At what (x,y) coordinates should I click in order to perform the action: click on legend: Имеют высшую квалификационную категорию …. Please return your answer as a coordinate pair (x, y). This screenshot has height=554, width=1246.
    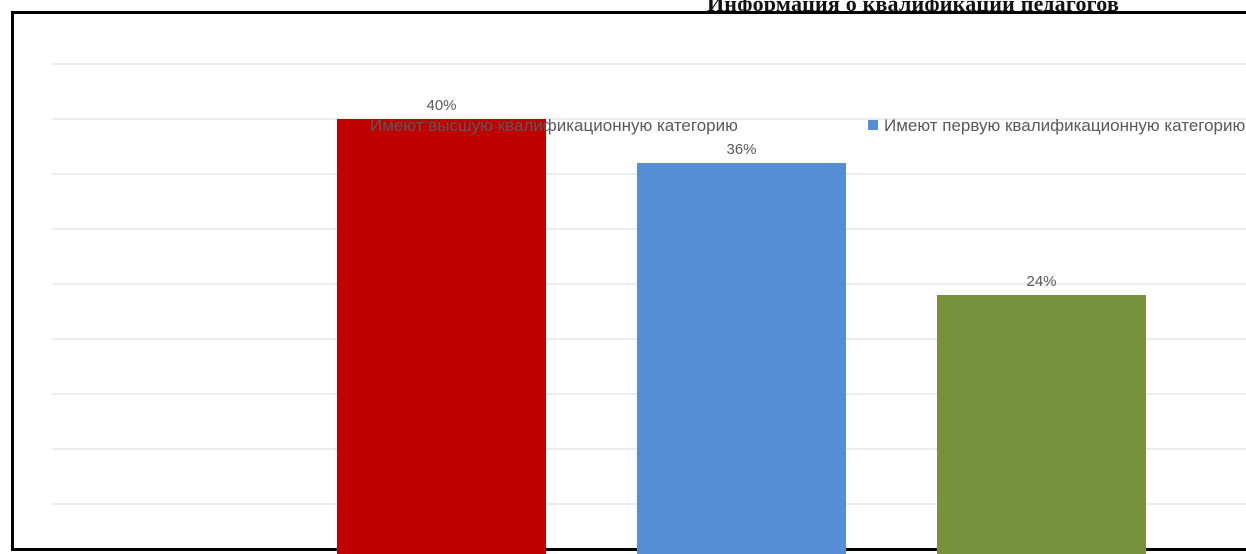
    Looking at the image, I should click on (800, 125).